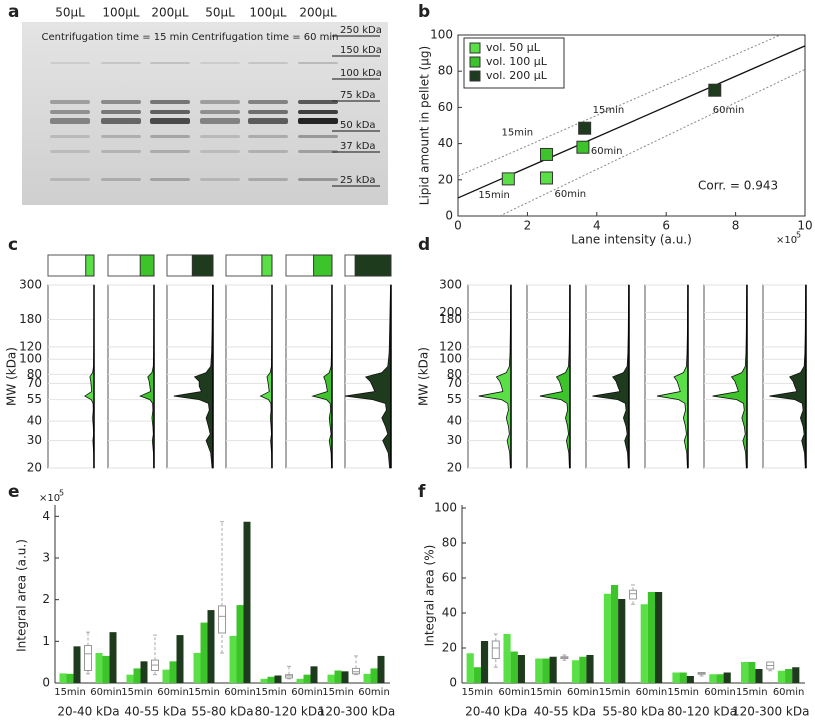 Image resolution: width=815 pixels, height=721 pixels. Describe the element at coordinates (46, 641) in the screenshot. I see `y-tick-label: 1` at that location.